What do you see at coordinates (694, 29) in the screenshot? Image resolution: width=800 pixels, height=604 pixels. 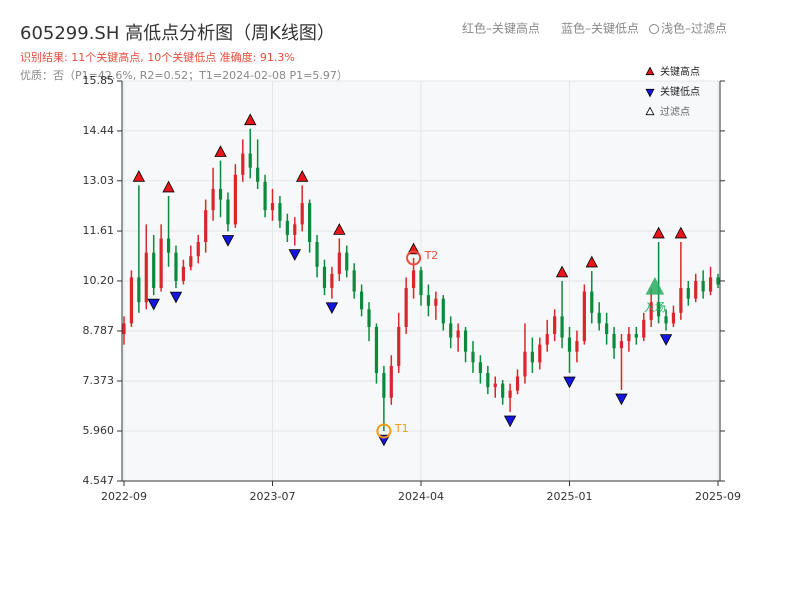 I see `header-note: 浅色–过滤点` at bounding box center [694, 29].